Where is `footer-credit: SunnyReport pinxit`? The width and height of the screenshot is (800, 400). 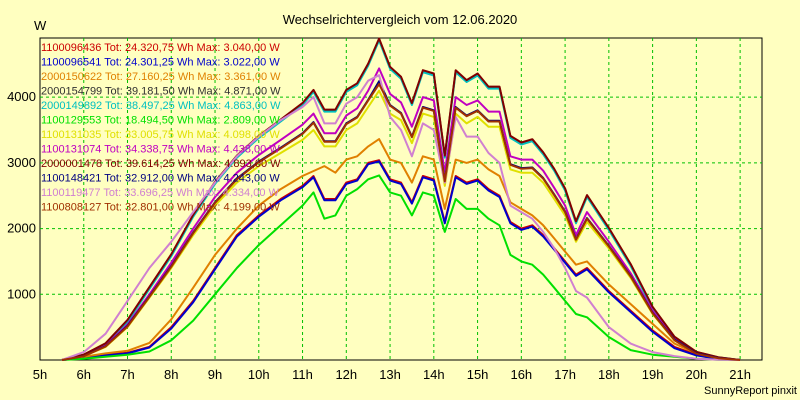
footer-credit: SunnyReport pinxit is located at coordinates (750, 391).